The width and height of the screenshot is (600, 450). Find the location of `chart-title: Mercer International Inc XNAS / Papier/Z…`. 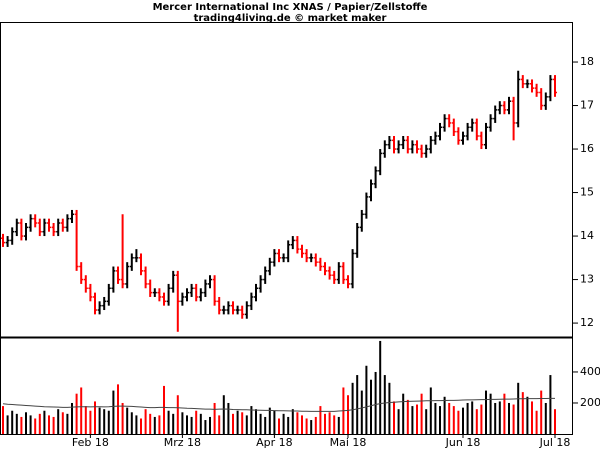

chart-title: Mercer International Inc XNAS / Papier/Z… is located at coordinates (290, 7).